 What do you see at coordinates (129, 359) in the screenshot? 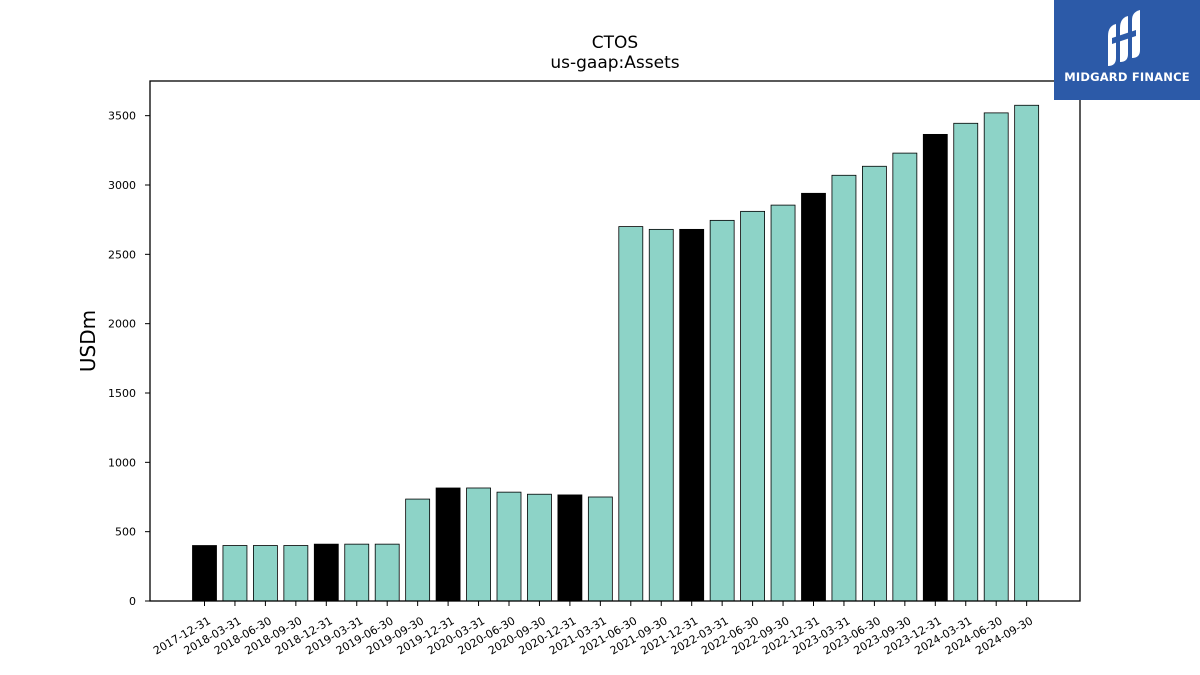
I see `y-axis-ticks: 0 500 1000 1500 2000 2500 3000 3500` at bounding box center [129, 359].